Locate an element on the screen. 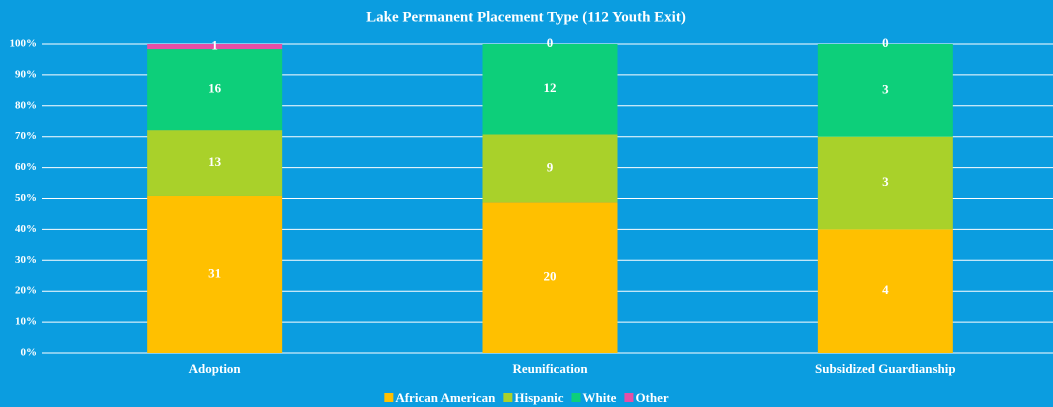 This screenshot has height=407, width=1053. data-label: 4 is located at coordinates (885, 289).